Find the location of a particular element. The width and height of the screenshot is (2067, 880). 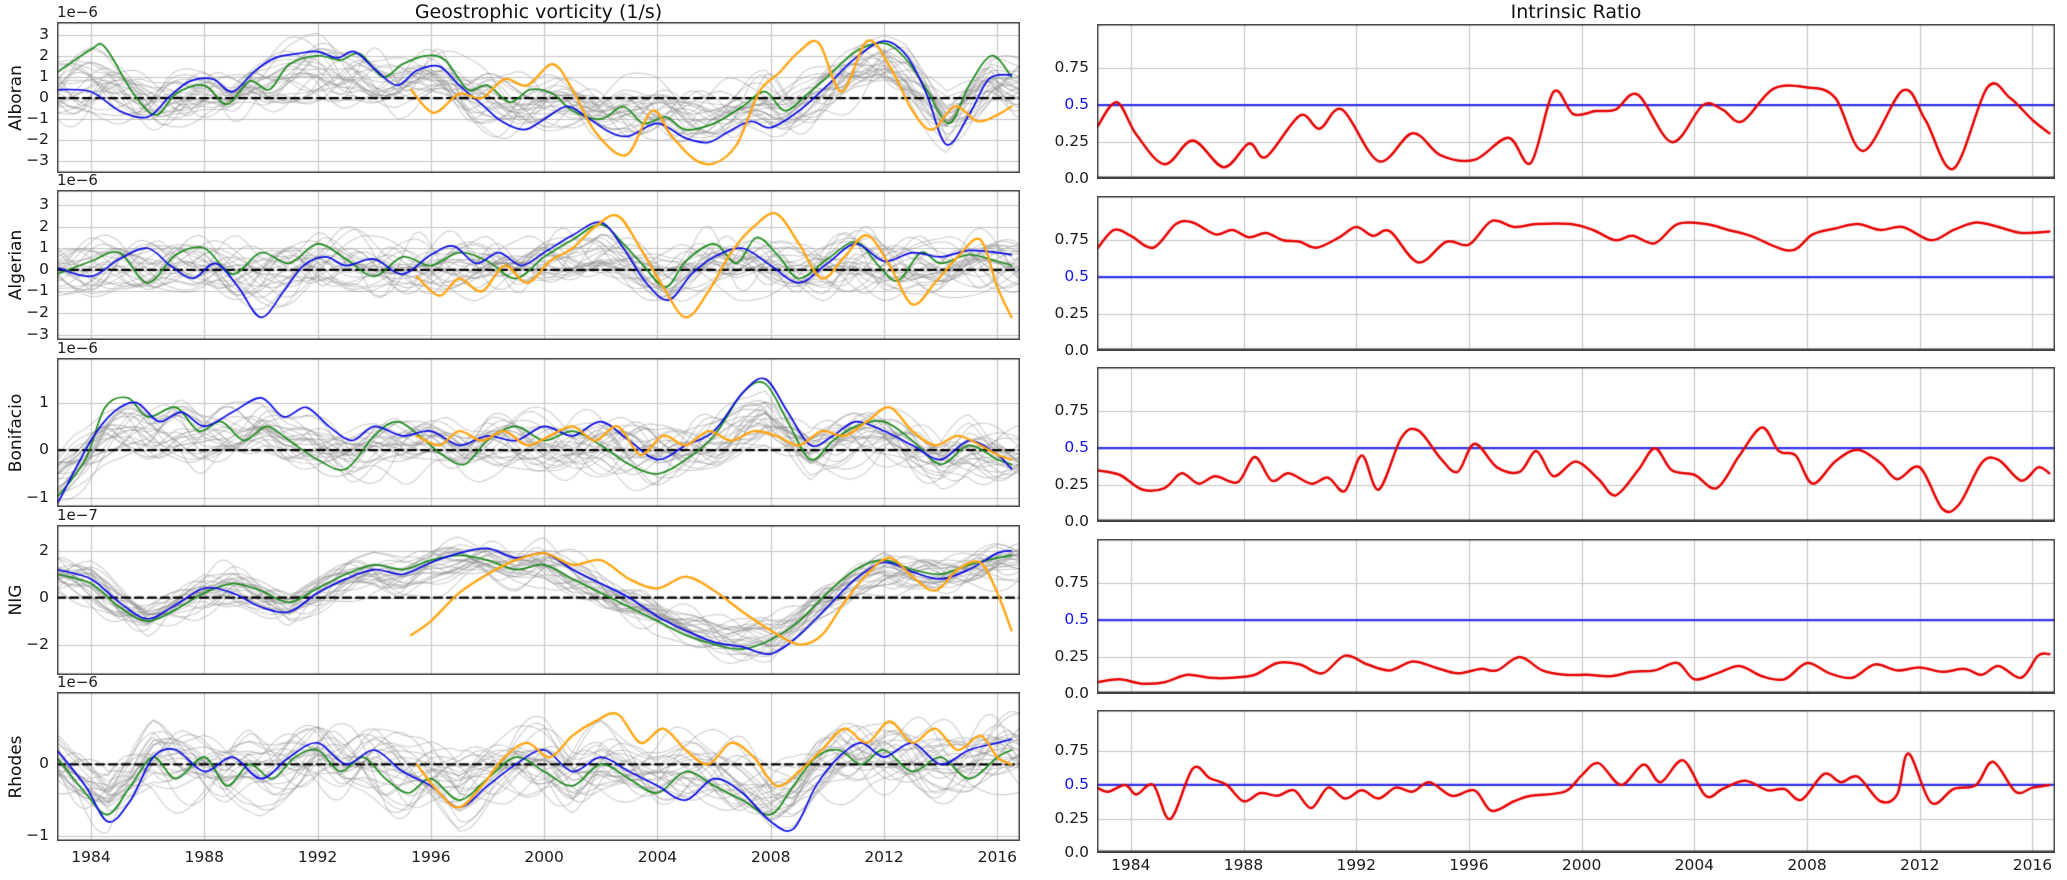

scale-offset-label-nig: 1e−7 is located at coordinates (77, 515).